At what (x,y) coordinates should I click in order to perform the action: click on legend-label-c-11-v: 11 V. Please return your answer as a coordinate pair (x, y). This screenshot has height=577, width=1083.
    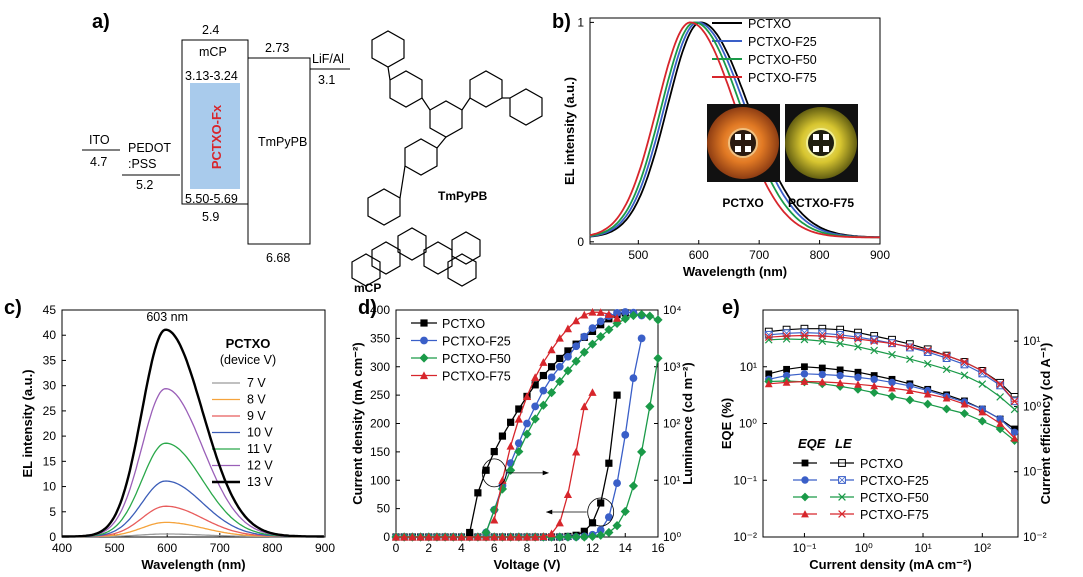
    Looking at the image, I should click on (259, 449).